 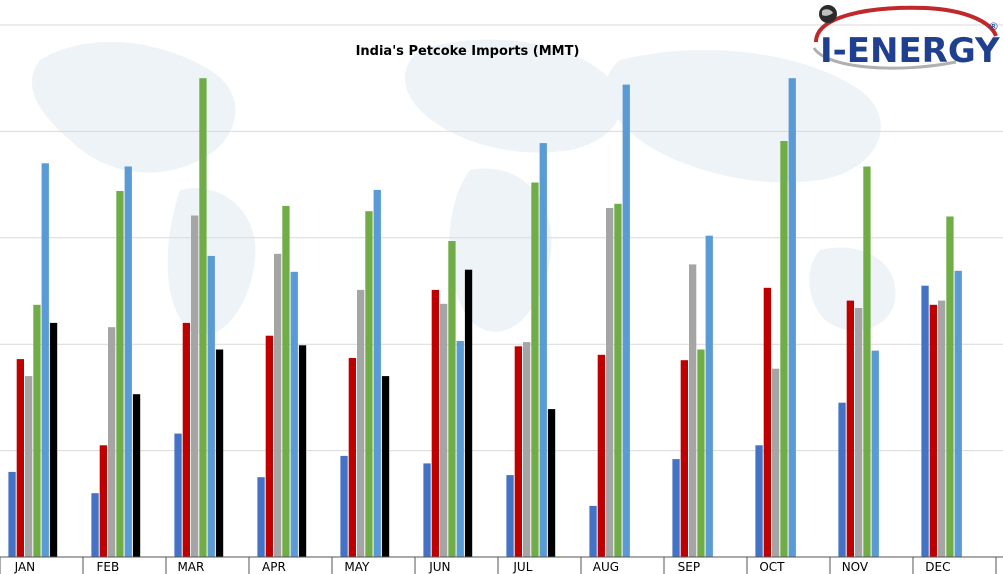 What do you see at coordinates (792, 317) in the screenshot?
I see `bar-oct-s5` at bounding box center [792, 317].